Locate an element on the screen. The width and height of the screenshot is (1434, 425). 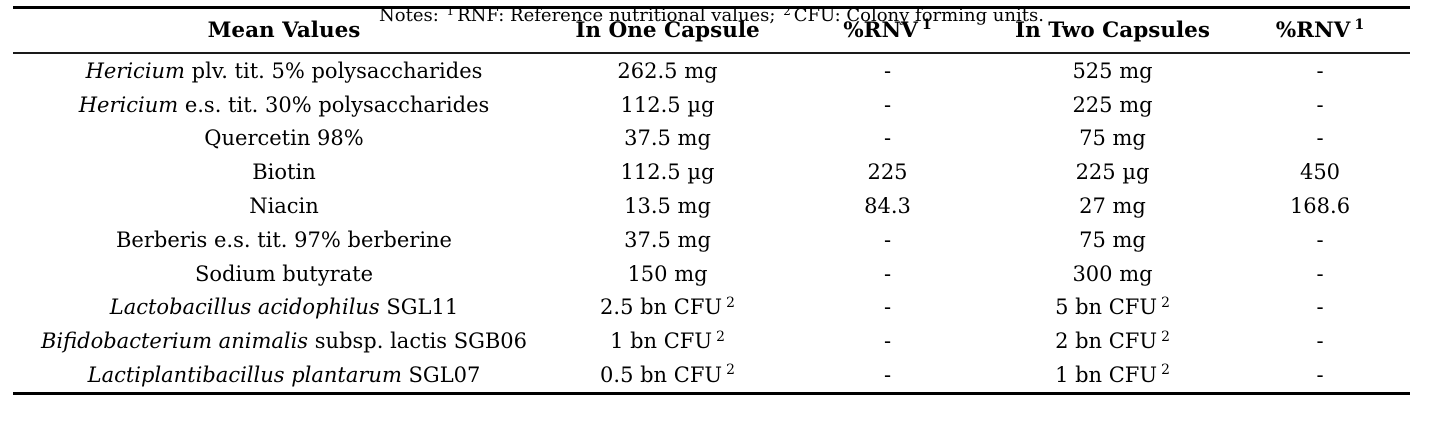
cell-rnv-two: 450 is located at coordinates (1320, 172).